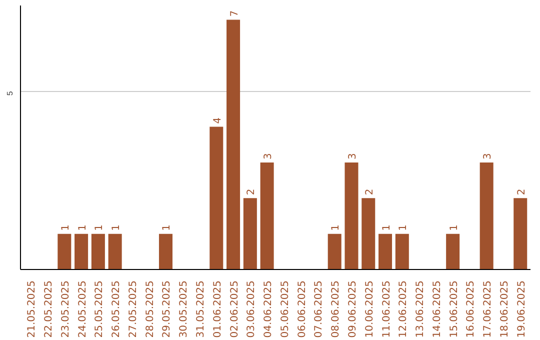  Describe the element at coordinates (218, 309) in the screenshot. I see `x-tick-label: 01.06.2025` at that location.